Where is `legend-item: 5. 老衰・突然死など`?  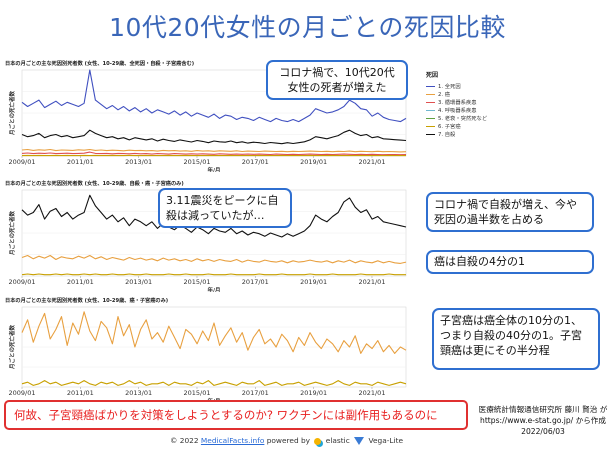 legend-item: 5. 老衰・突然死など is located at coordinates (457, 118).